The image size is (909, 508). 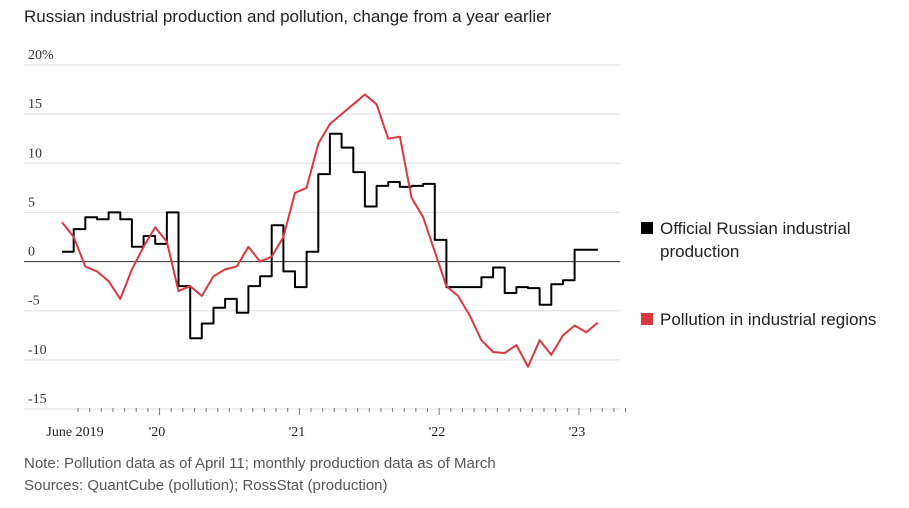 What do you see at coordinates (577, 432) in the screenshot?
I see `x-tick-label: '23` at bounding box center [577, 432].